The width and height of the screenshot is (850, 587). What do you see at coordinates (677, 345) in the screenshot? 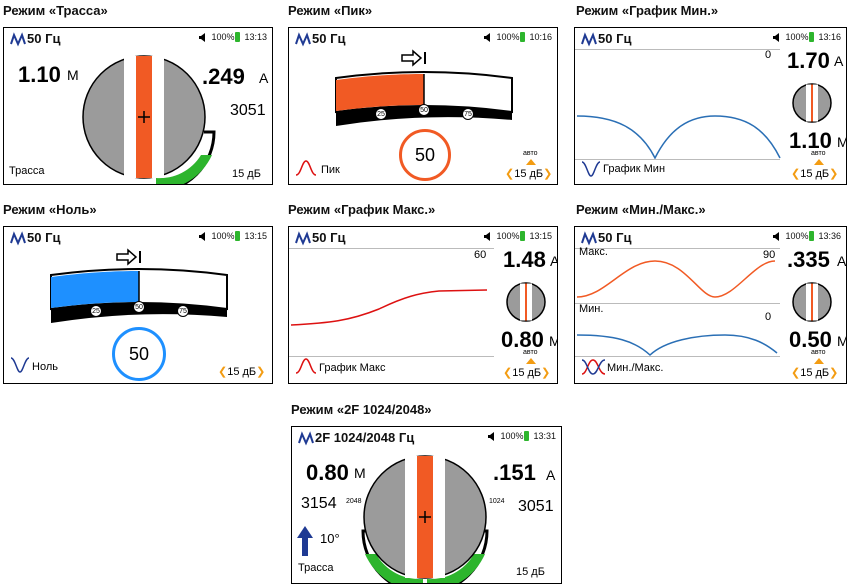
I see `min-graph-curve` at bounding box center [677, 345].